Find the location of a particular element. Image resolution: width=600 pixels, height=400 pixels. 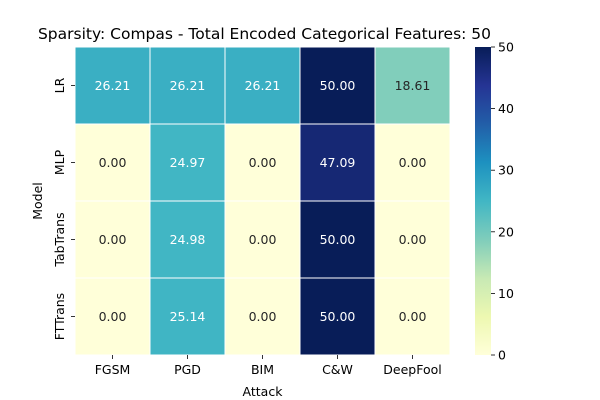

colorbar-ticks: 0 10 20 30 40 50 is located at coordinates (502, 201).